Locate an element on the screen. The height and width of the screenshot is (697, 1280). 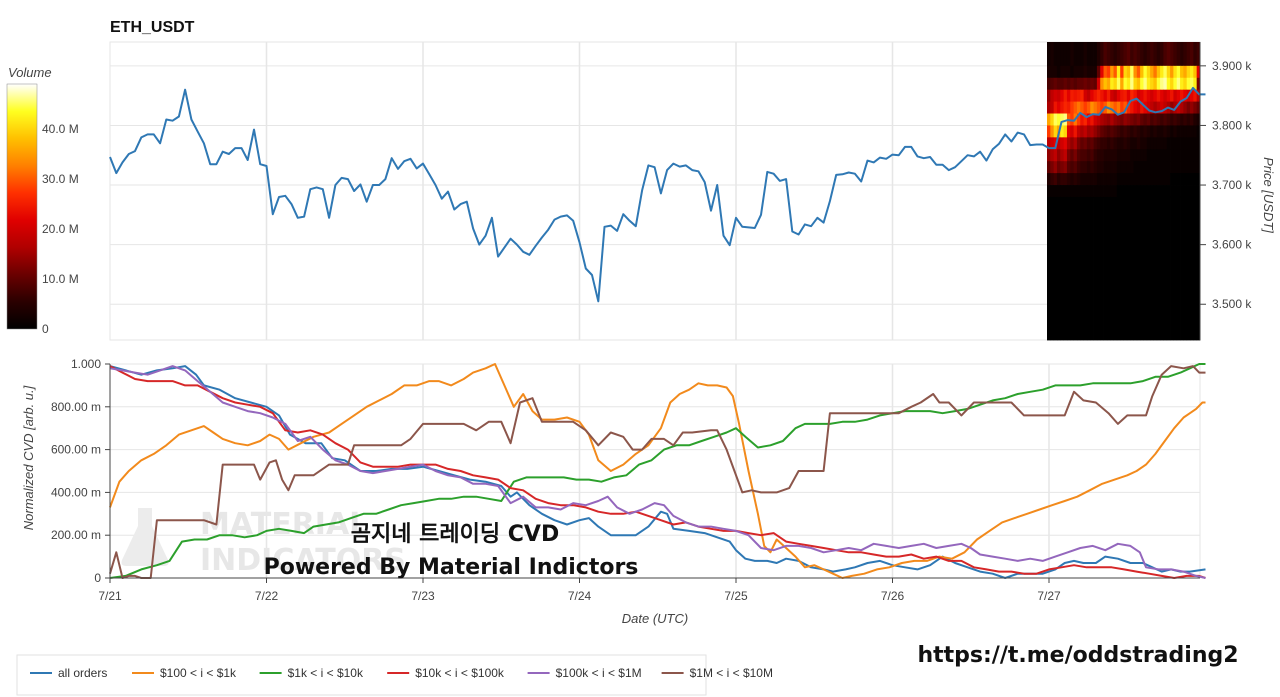
price-tick-label: 3.500 k is located at coordinates (1232, 304).